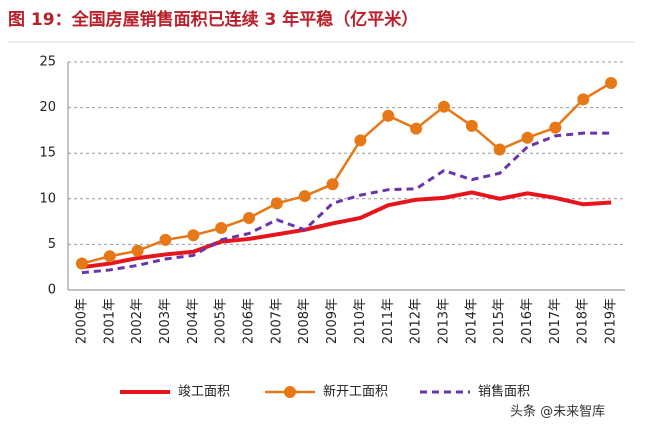  What do you see at coordinates (109, 321) in the screenshot?
I see `x-tick-label: 2001年` at bounding box center [109, 321].